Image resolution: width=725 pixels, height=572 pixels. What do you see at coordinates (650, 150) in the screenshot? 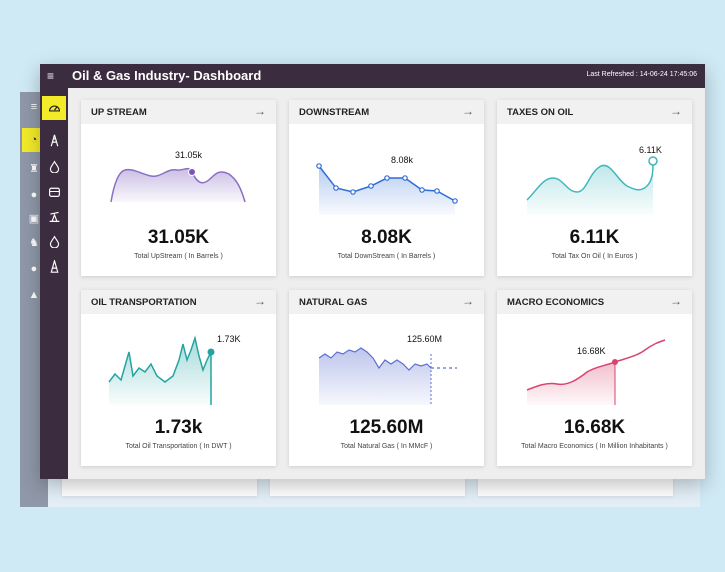
I see `taxes-chart-label: 6.11K` at bounding box center [650, 150].